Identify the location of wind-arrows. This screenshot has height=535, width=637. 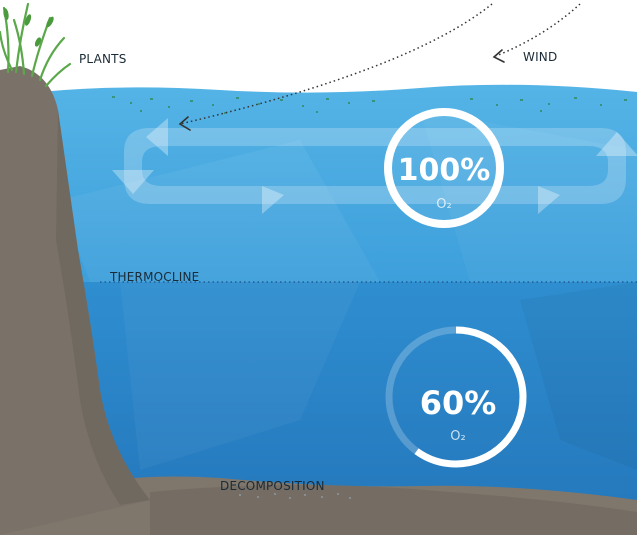
(380, 64).